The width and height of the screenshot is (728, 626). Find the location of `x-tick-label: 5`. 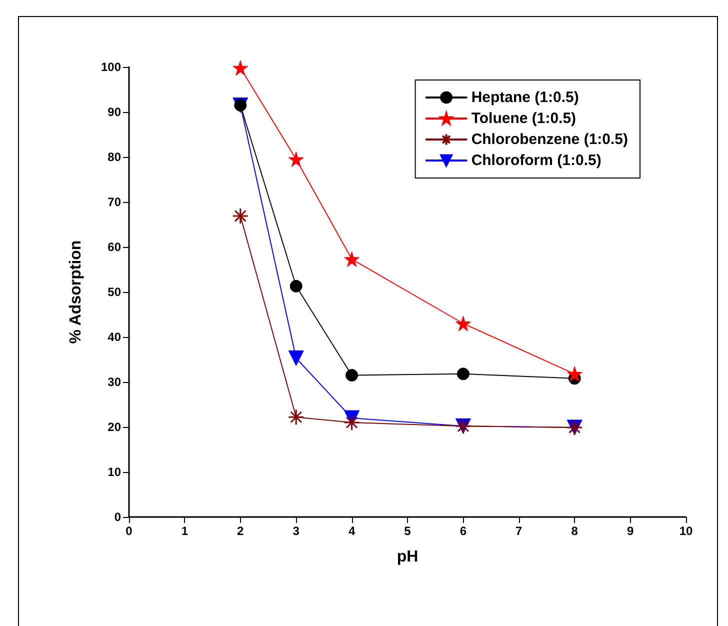

x-tick-label: 5 is located at coordinates (408, 531).